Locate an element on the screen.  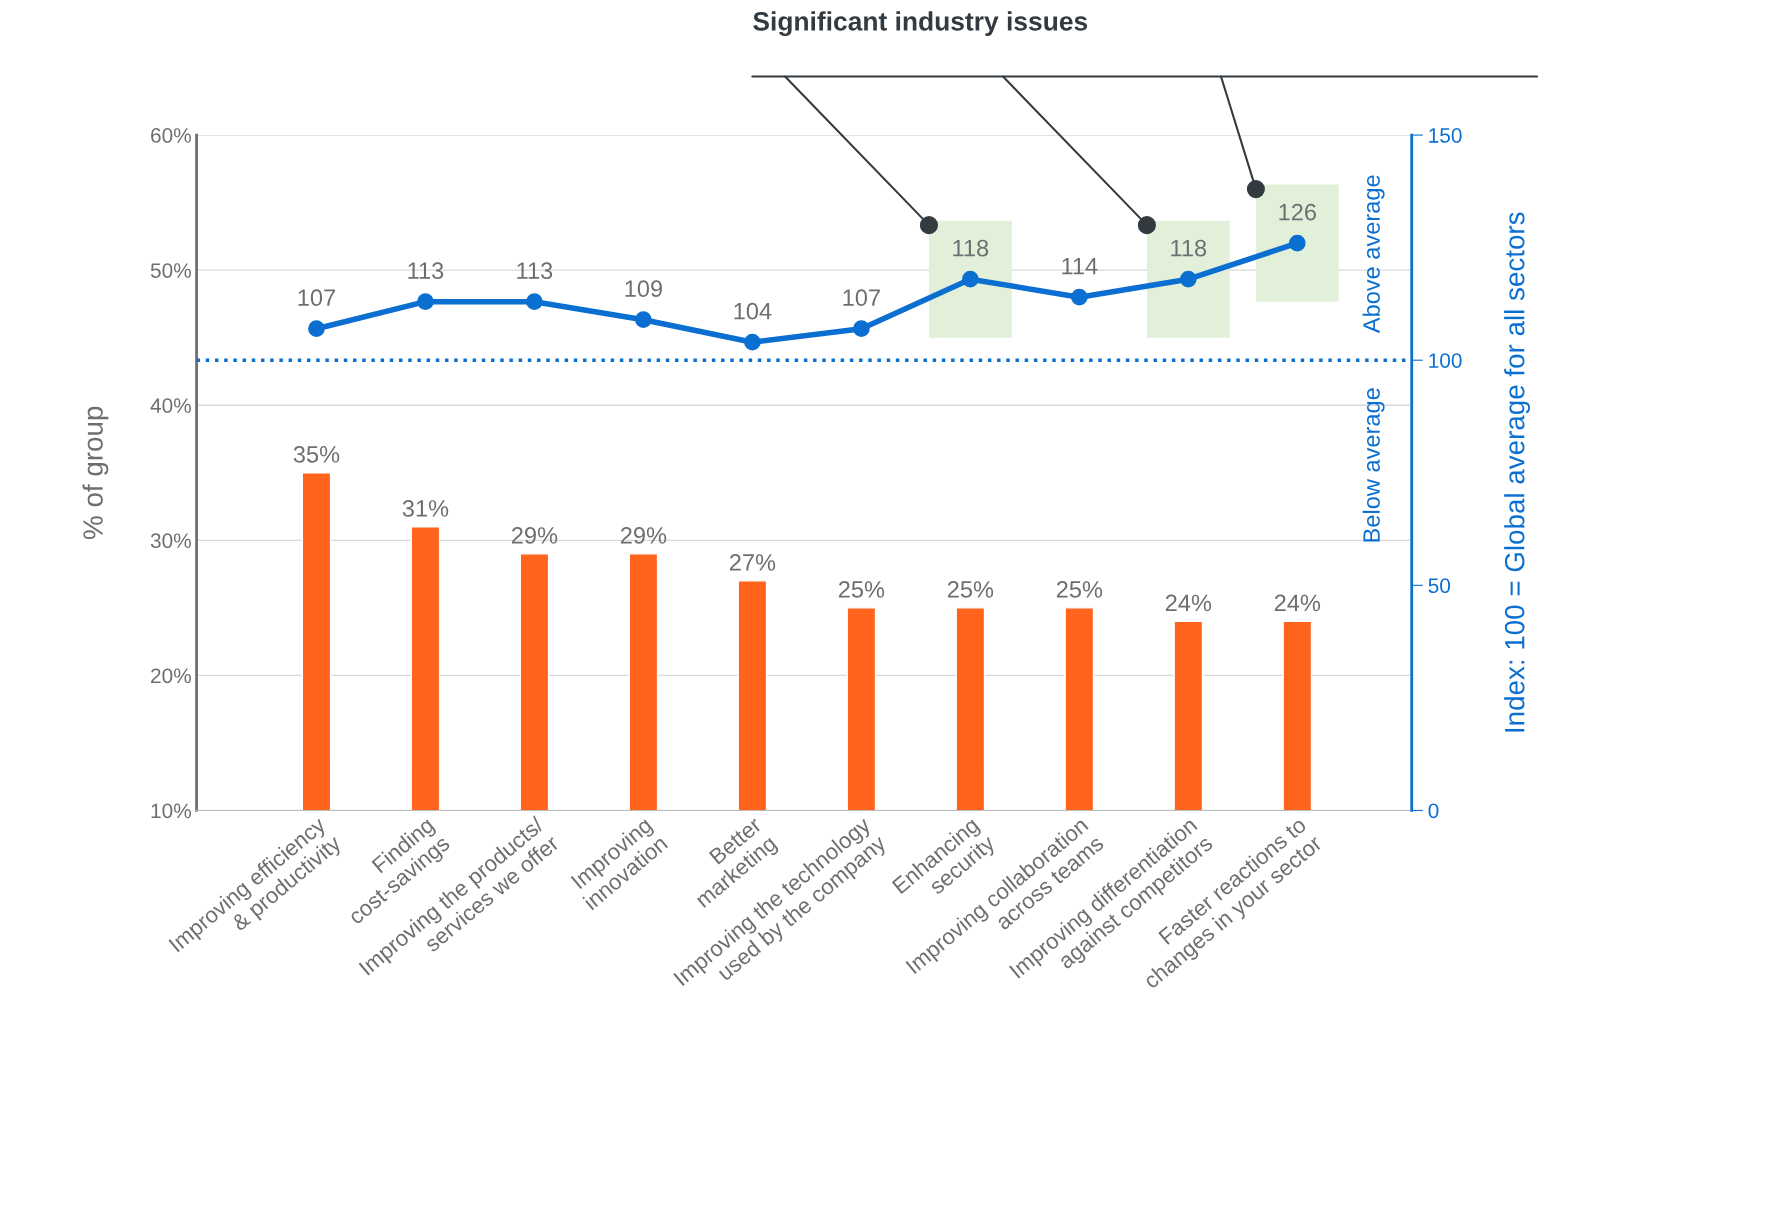
annotation: Below average is located at coordinates (1373, 465).